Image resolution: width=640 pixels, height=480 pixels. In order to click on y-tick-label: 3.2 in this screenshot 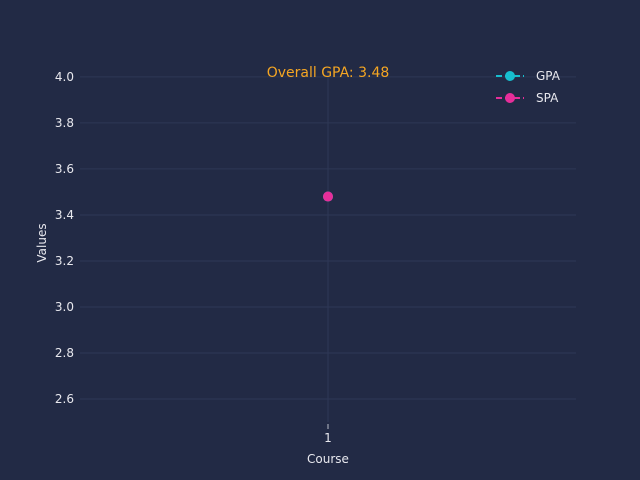, I will do `click(64, 261)`.